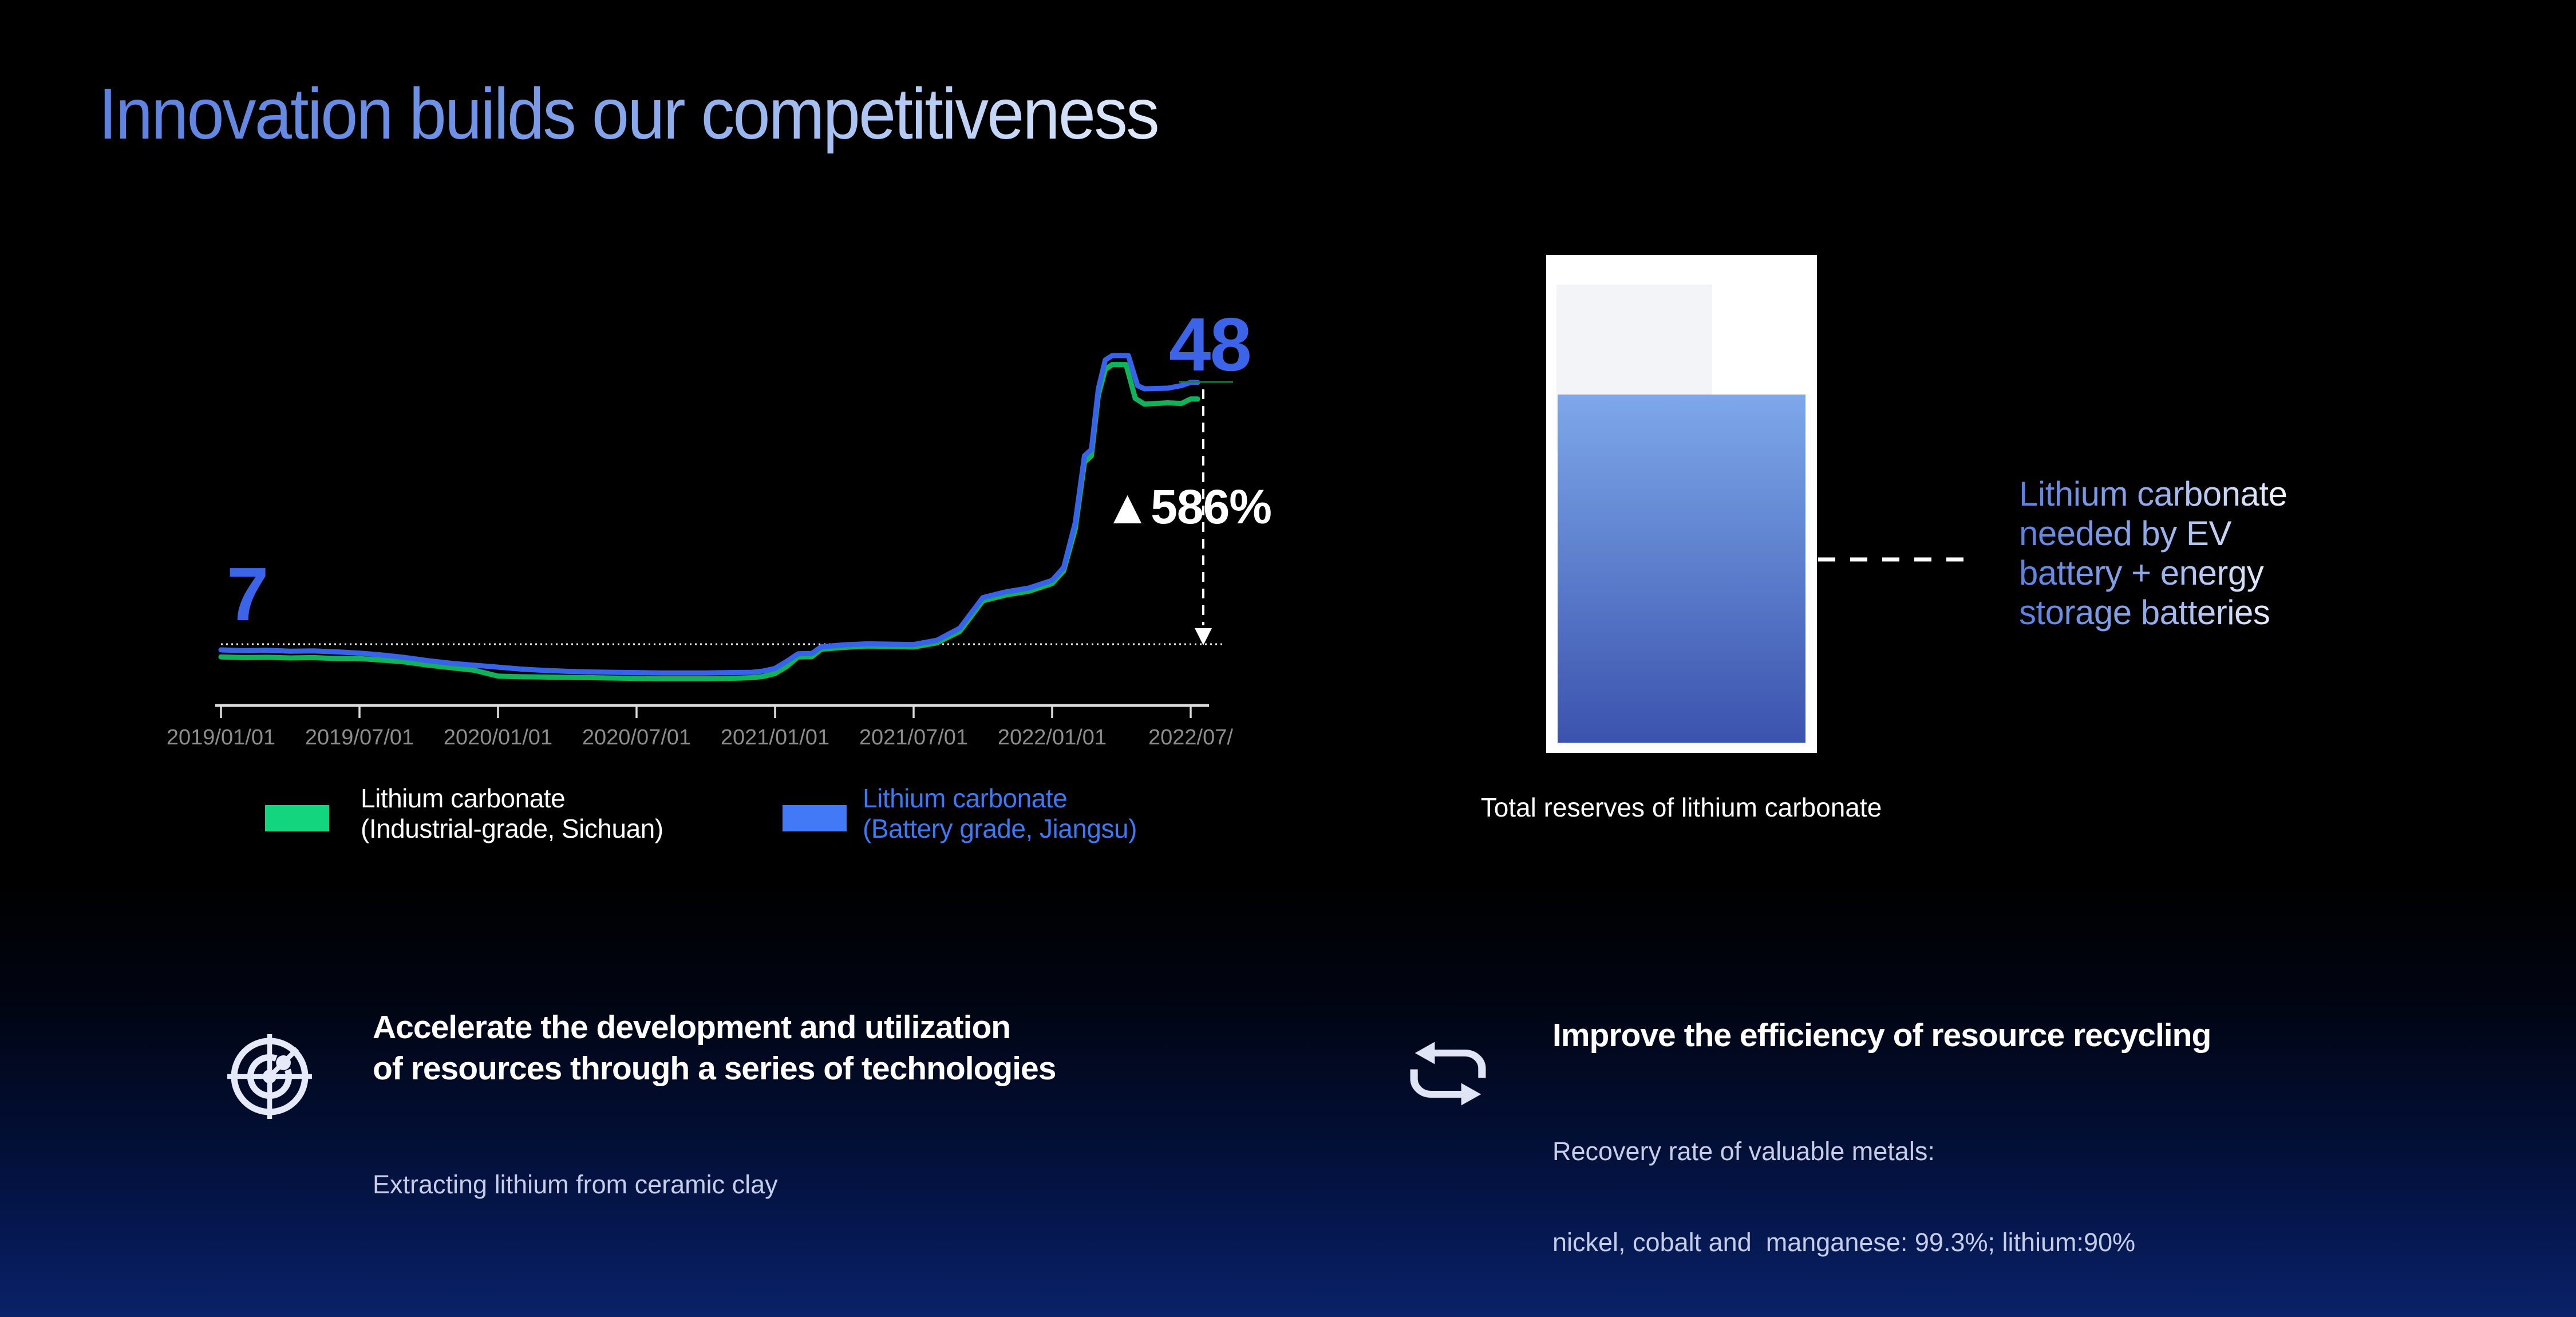 The height and width of the screenshot is (1317, 2576). I want to click on feature-2-subtitle-line1: Recovery rate of valuable metals:, so click(1743, 1151).